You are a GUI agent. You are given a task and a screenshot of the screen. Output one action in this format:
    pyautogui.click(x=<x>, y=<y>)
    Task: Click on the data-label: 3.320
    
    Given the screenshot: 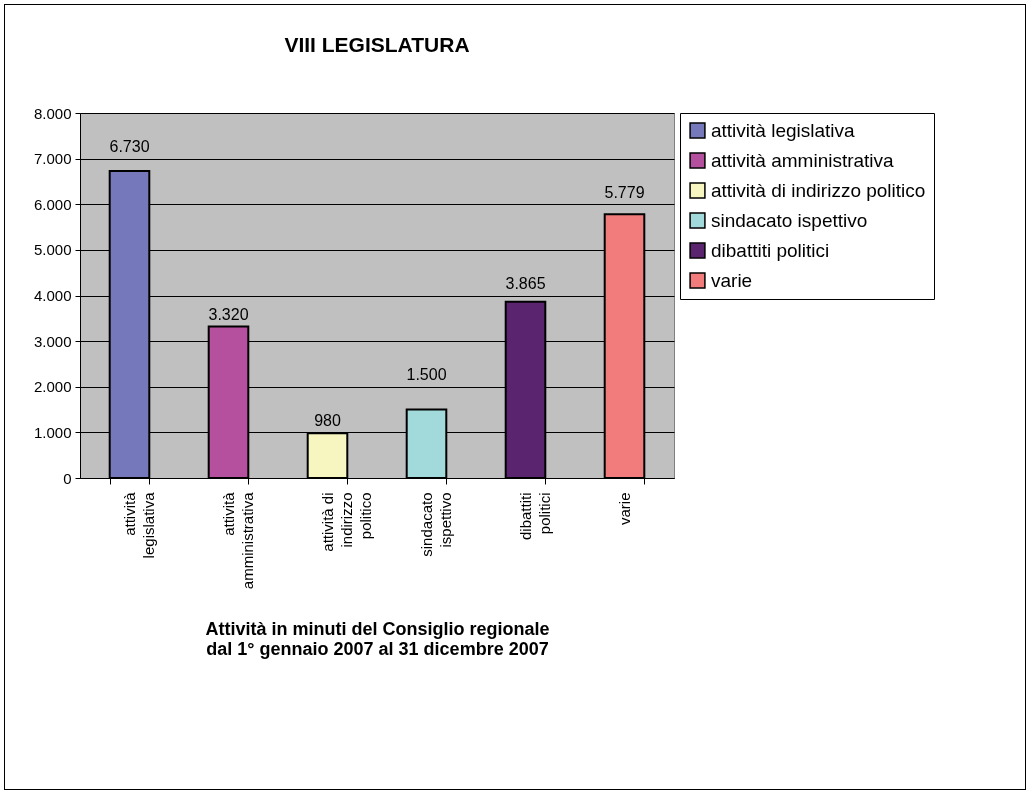 What is the action you would take?
    pyautogui.click(x=228, y=314)
    